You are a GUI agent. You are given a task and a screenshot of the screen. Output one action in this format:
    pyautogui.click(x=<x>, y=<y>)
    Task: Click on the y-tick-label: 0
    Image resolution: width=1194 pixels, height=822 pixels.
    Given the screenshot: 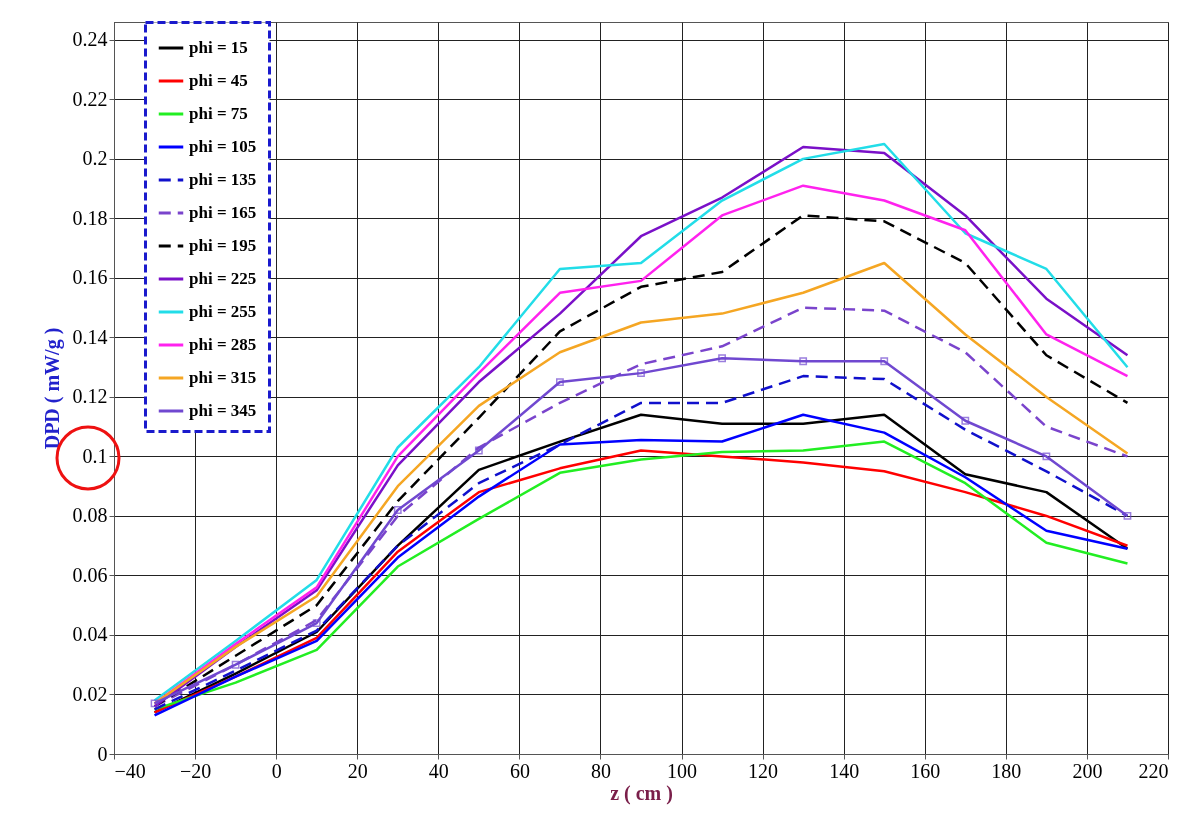 What is the action you would take?
    pyautogui.click(x=102, y=753)
    